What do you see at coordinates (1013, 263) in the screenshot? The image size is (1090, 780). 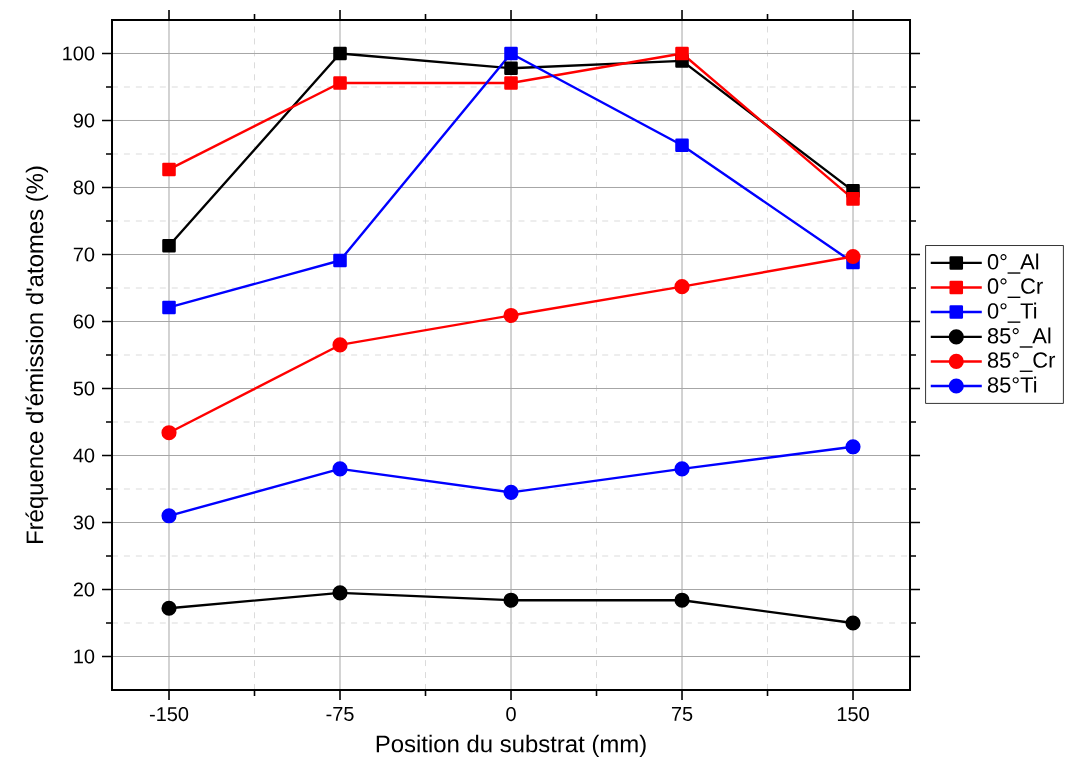 I see `legend-label: 0°_Al` at bounding box center [1013, 263].